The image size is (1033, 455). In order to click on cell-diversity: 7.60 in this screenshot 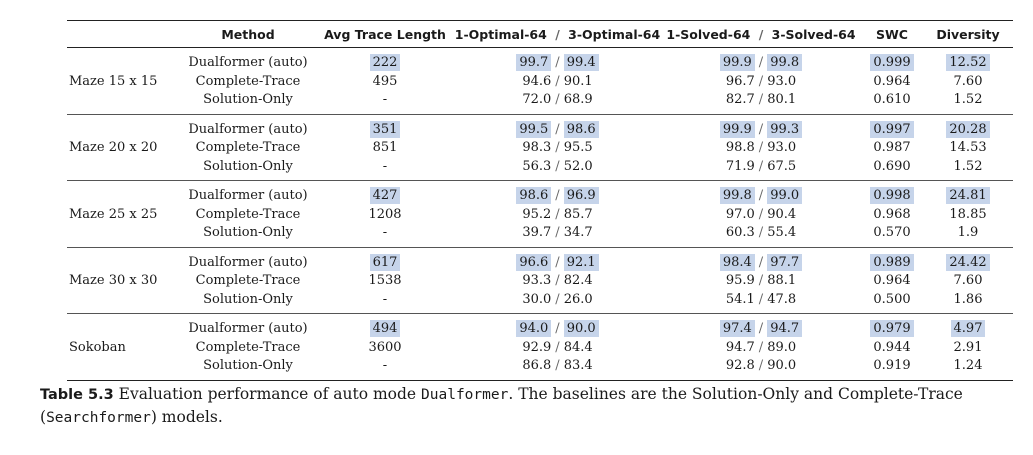, I will do `click(968, 281)`.